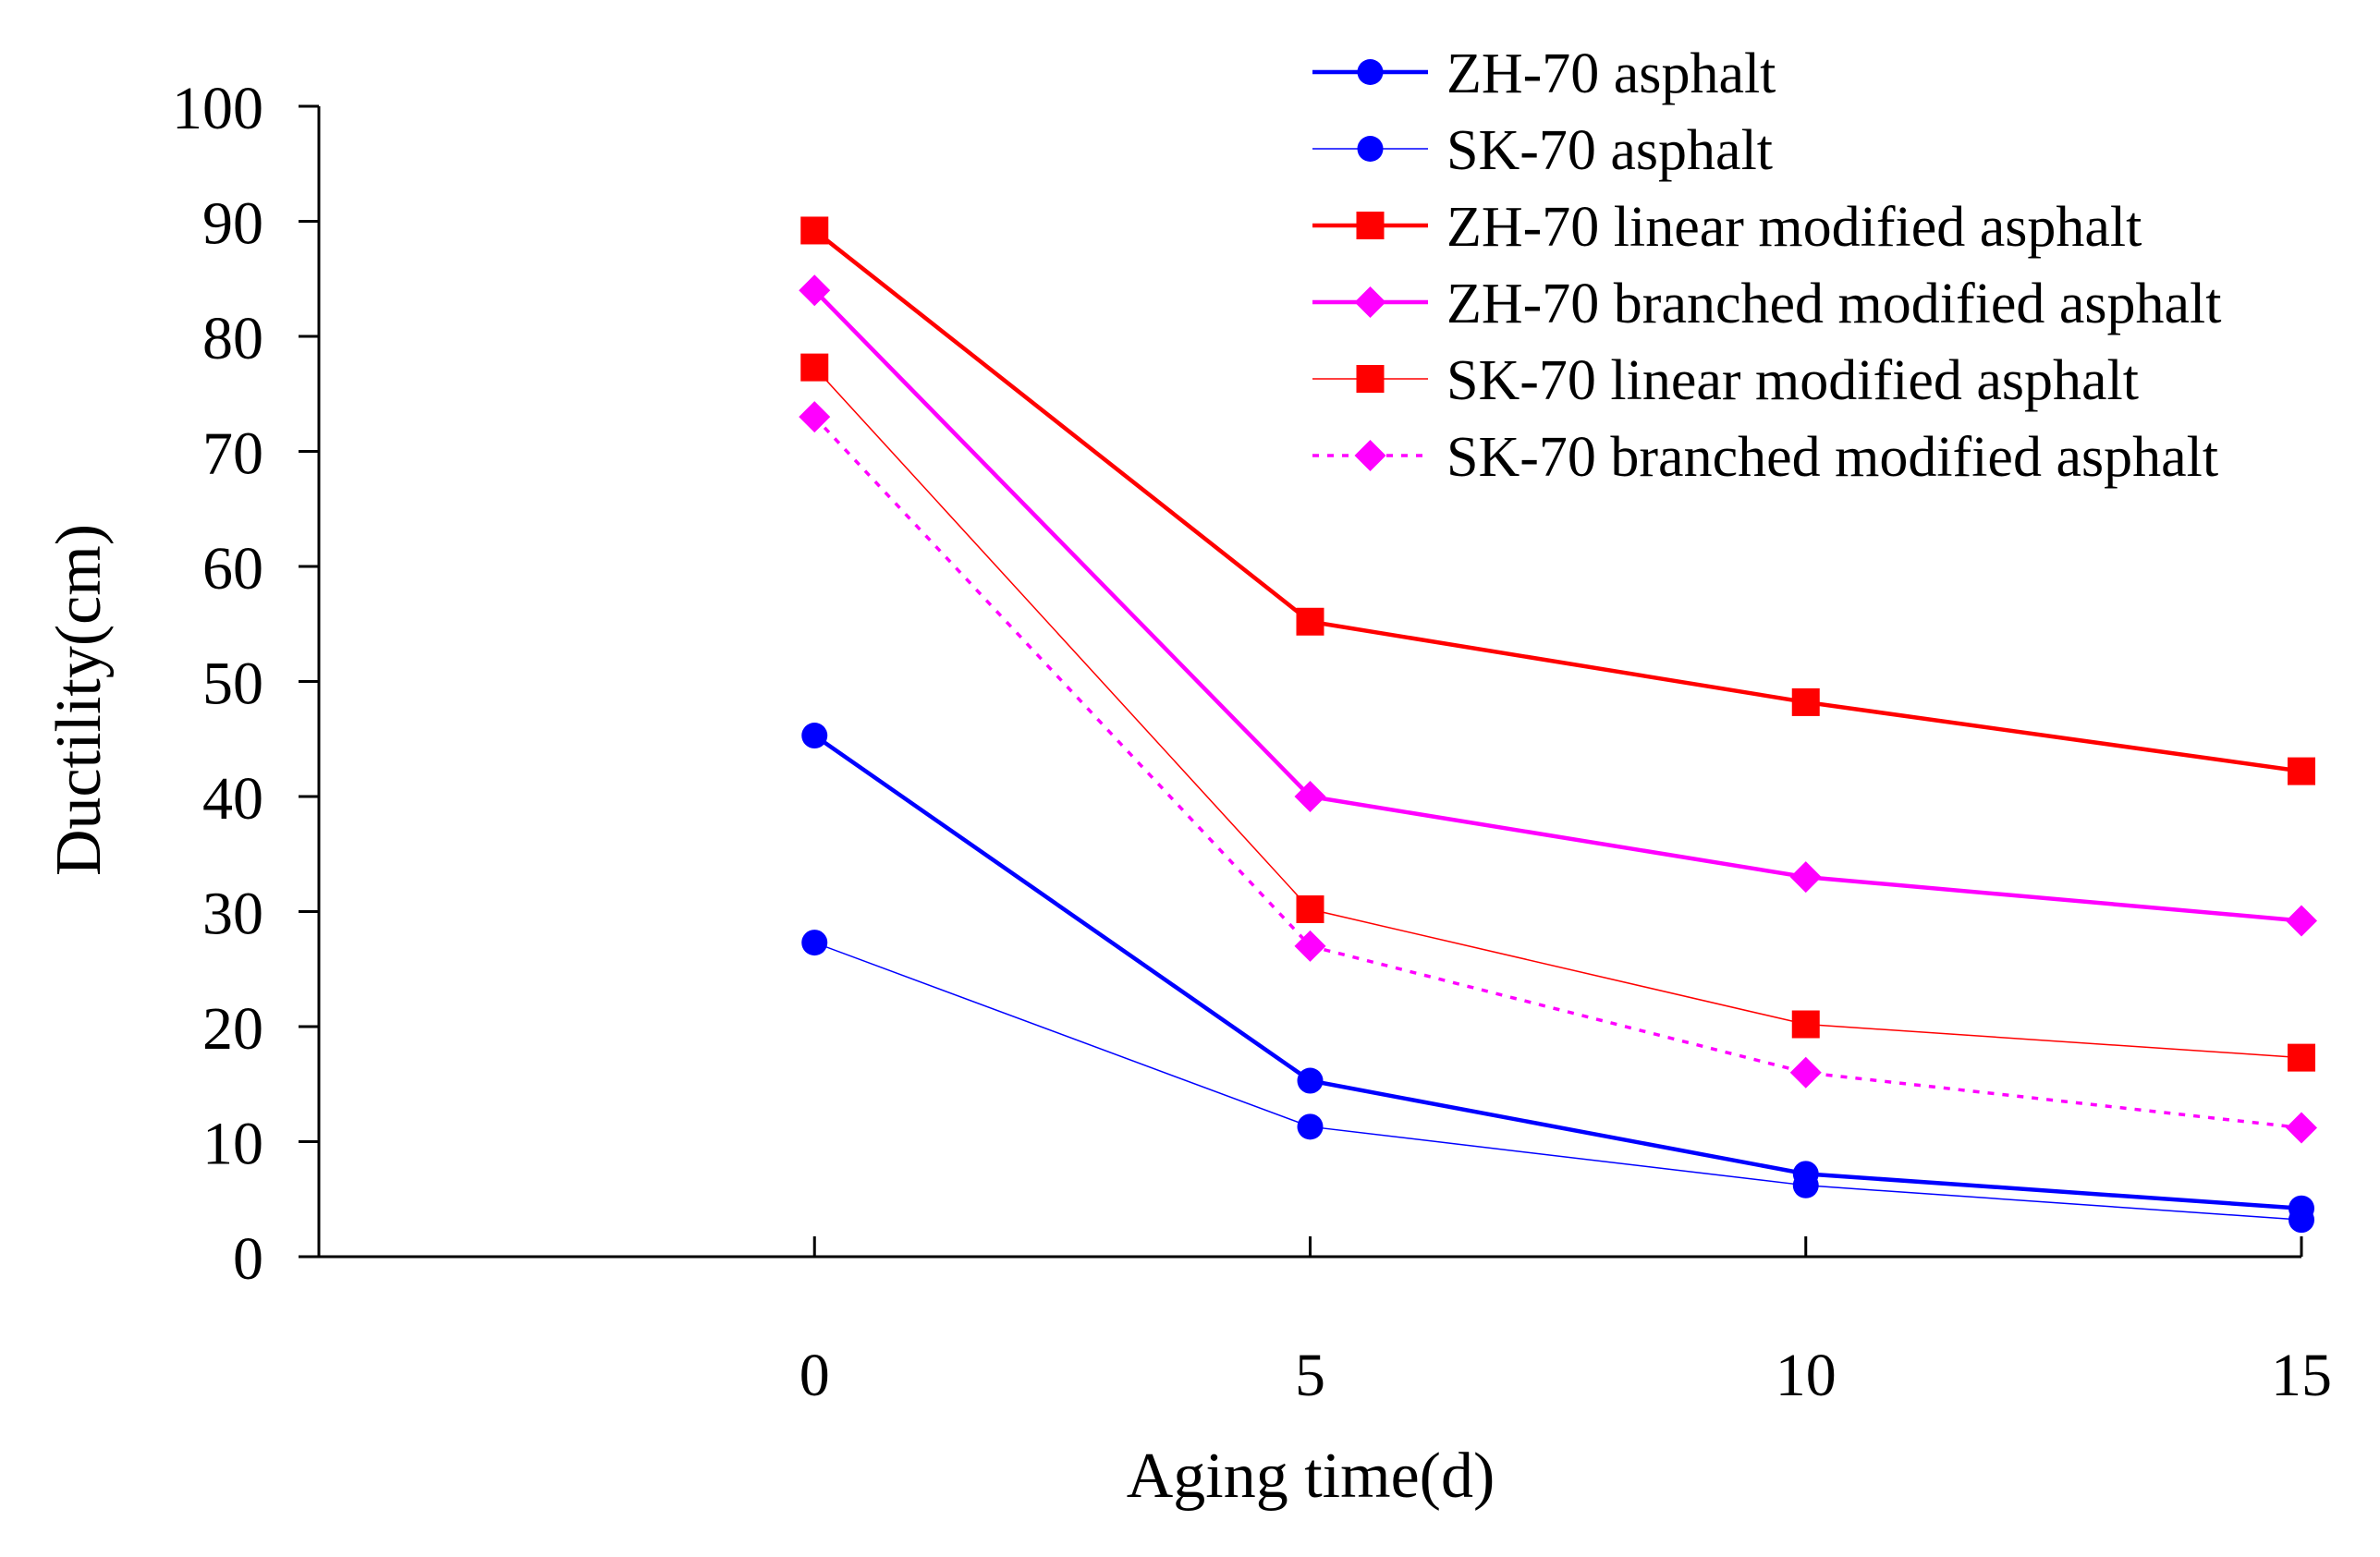  I want to click on legend-label: ZH-70 linear modified asphalt, so click(1794, 227).